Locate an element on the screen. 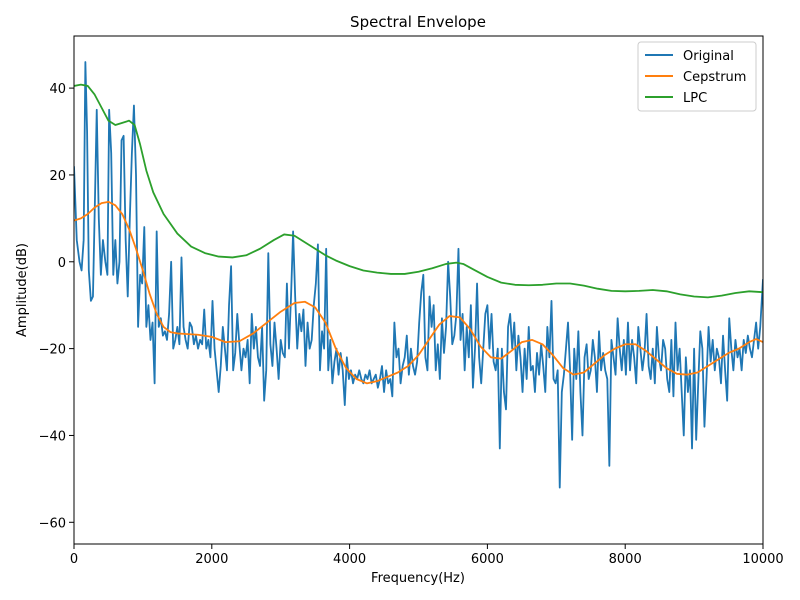 The width and height of the screenshot is (800, 600). y-axis-ticks: −60 −40 −20 0 20 40 is located at coordinates (56, 306).